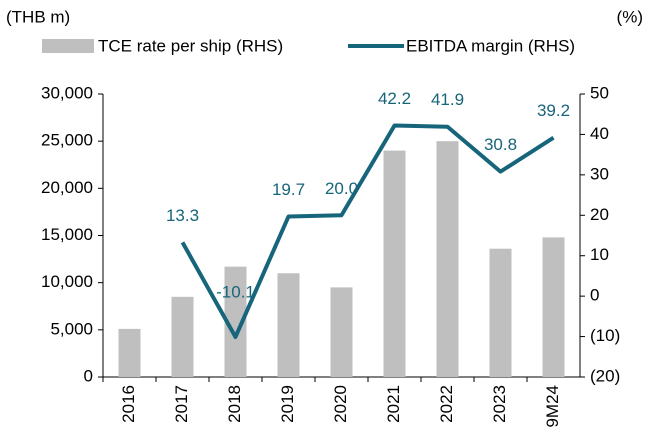 This screenshot has height=446, width=649. I want to click on data-label: 13.3, so click(182, 215).